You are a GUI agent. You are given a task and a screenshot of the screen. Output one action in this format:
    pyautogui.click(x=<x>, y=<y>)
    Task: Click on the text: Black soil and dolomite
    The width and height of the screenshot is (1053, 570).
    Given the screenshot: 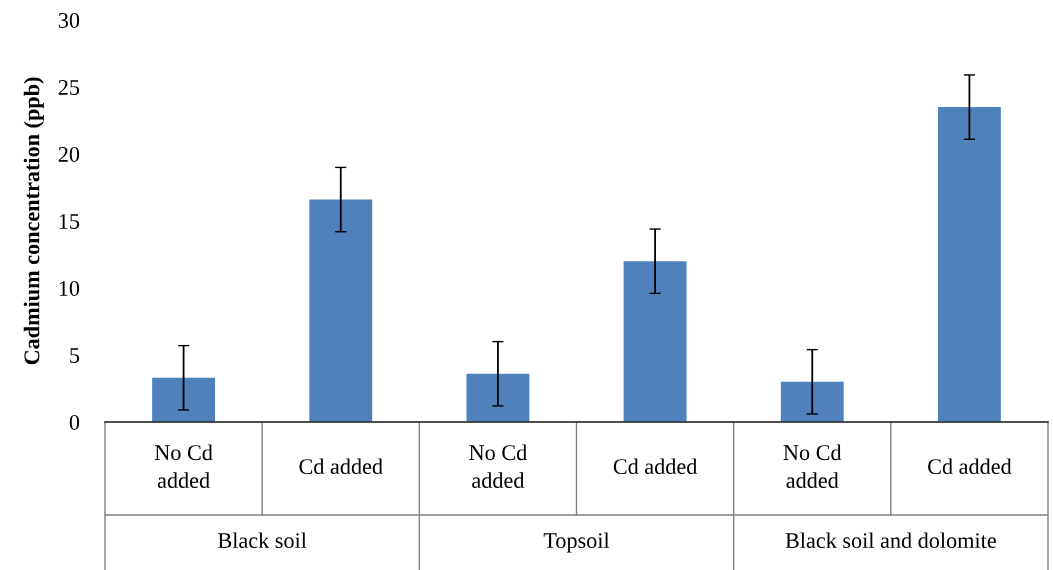 What is the action you would take?
    pyautogui.click(x=890, y=540)
    